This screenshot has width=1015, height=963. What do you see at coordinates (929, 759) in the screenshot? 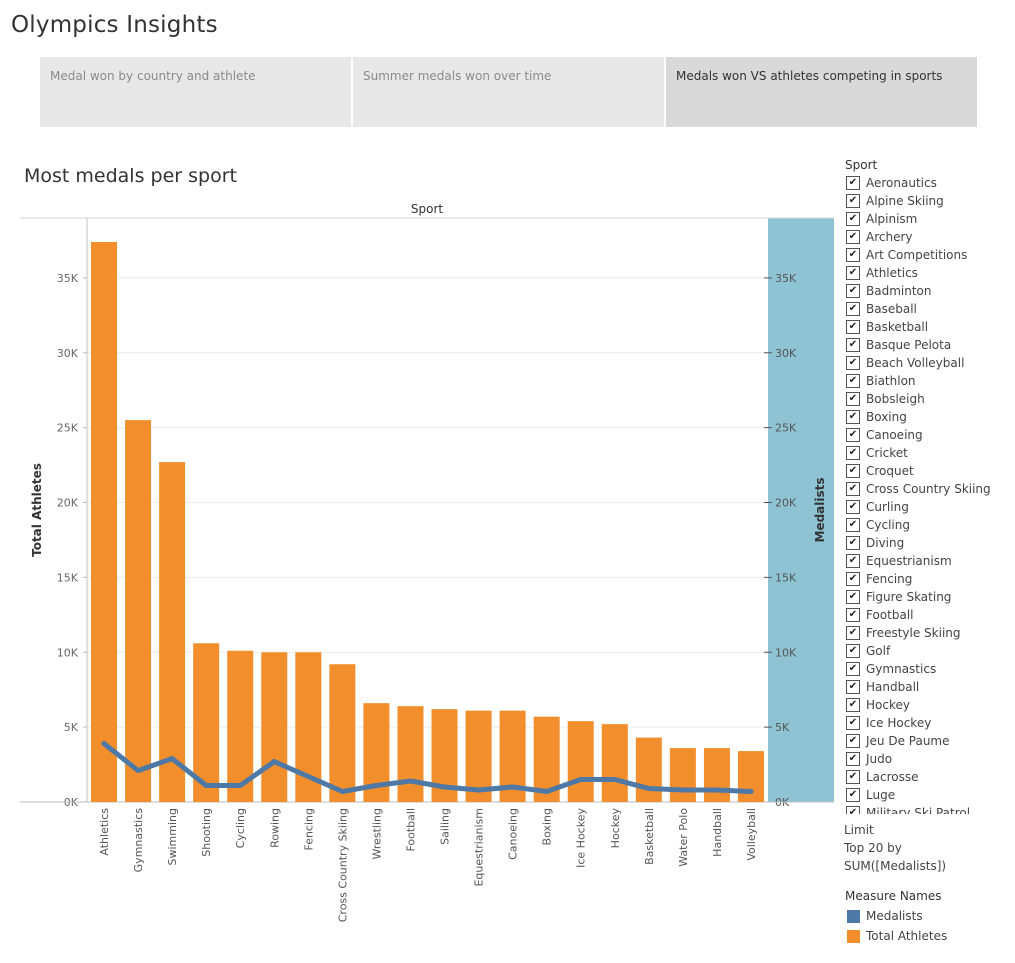
I see `sport-filter-item: Judo` at bounding box center [929, 759].